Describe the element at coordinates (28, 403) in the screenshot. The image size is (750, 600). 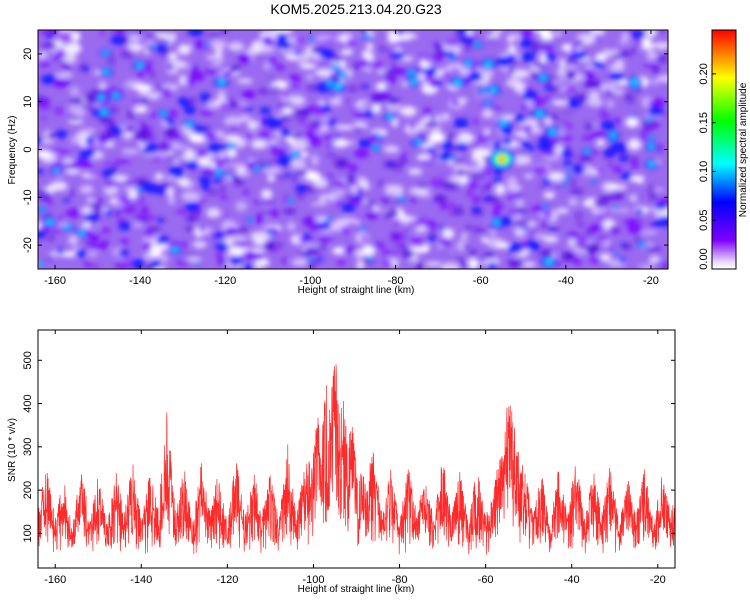
I see `snr-y-tick-label: 400` at that location.